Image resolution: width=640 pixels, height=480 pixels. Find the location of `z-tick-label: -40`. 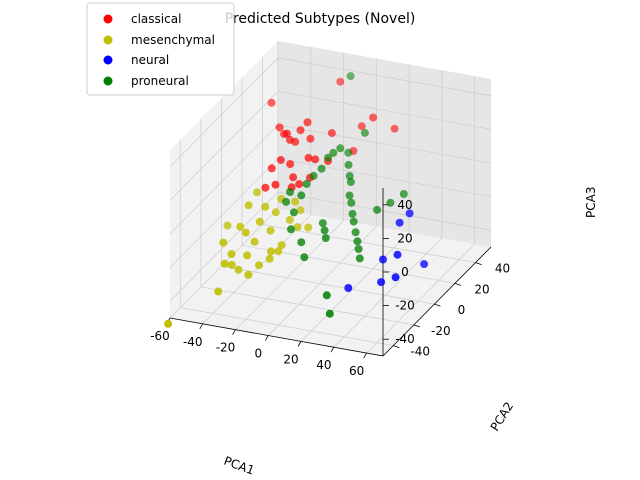

z-tick-label: -40 is located at coordinates (405, 339).